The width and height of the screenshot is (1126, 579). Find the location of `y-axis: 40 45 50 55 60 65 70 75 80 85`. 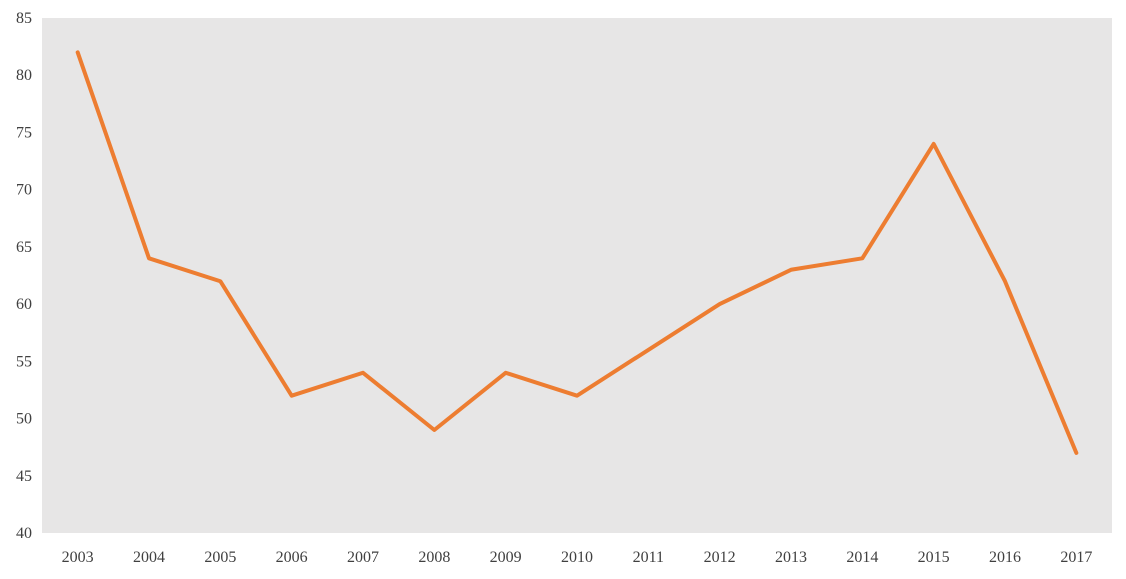

y-axis: 40 45 50 55 60 65 70 75 80 85 is located at coordinates (24, 276).